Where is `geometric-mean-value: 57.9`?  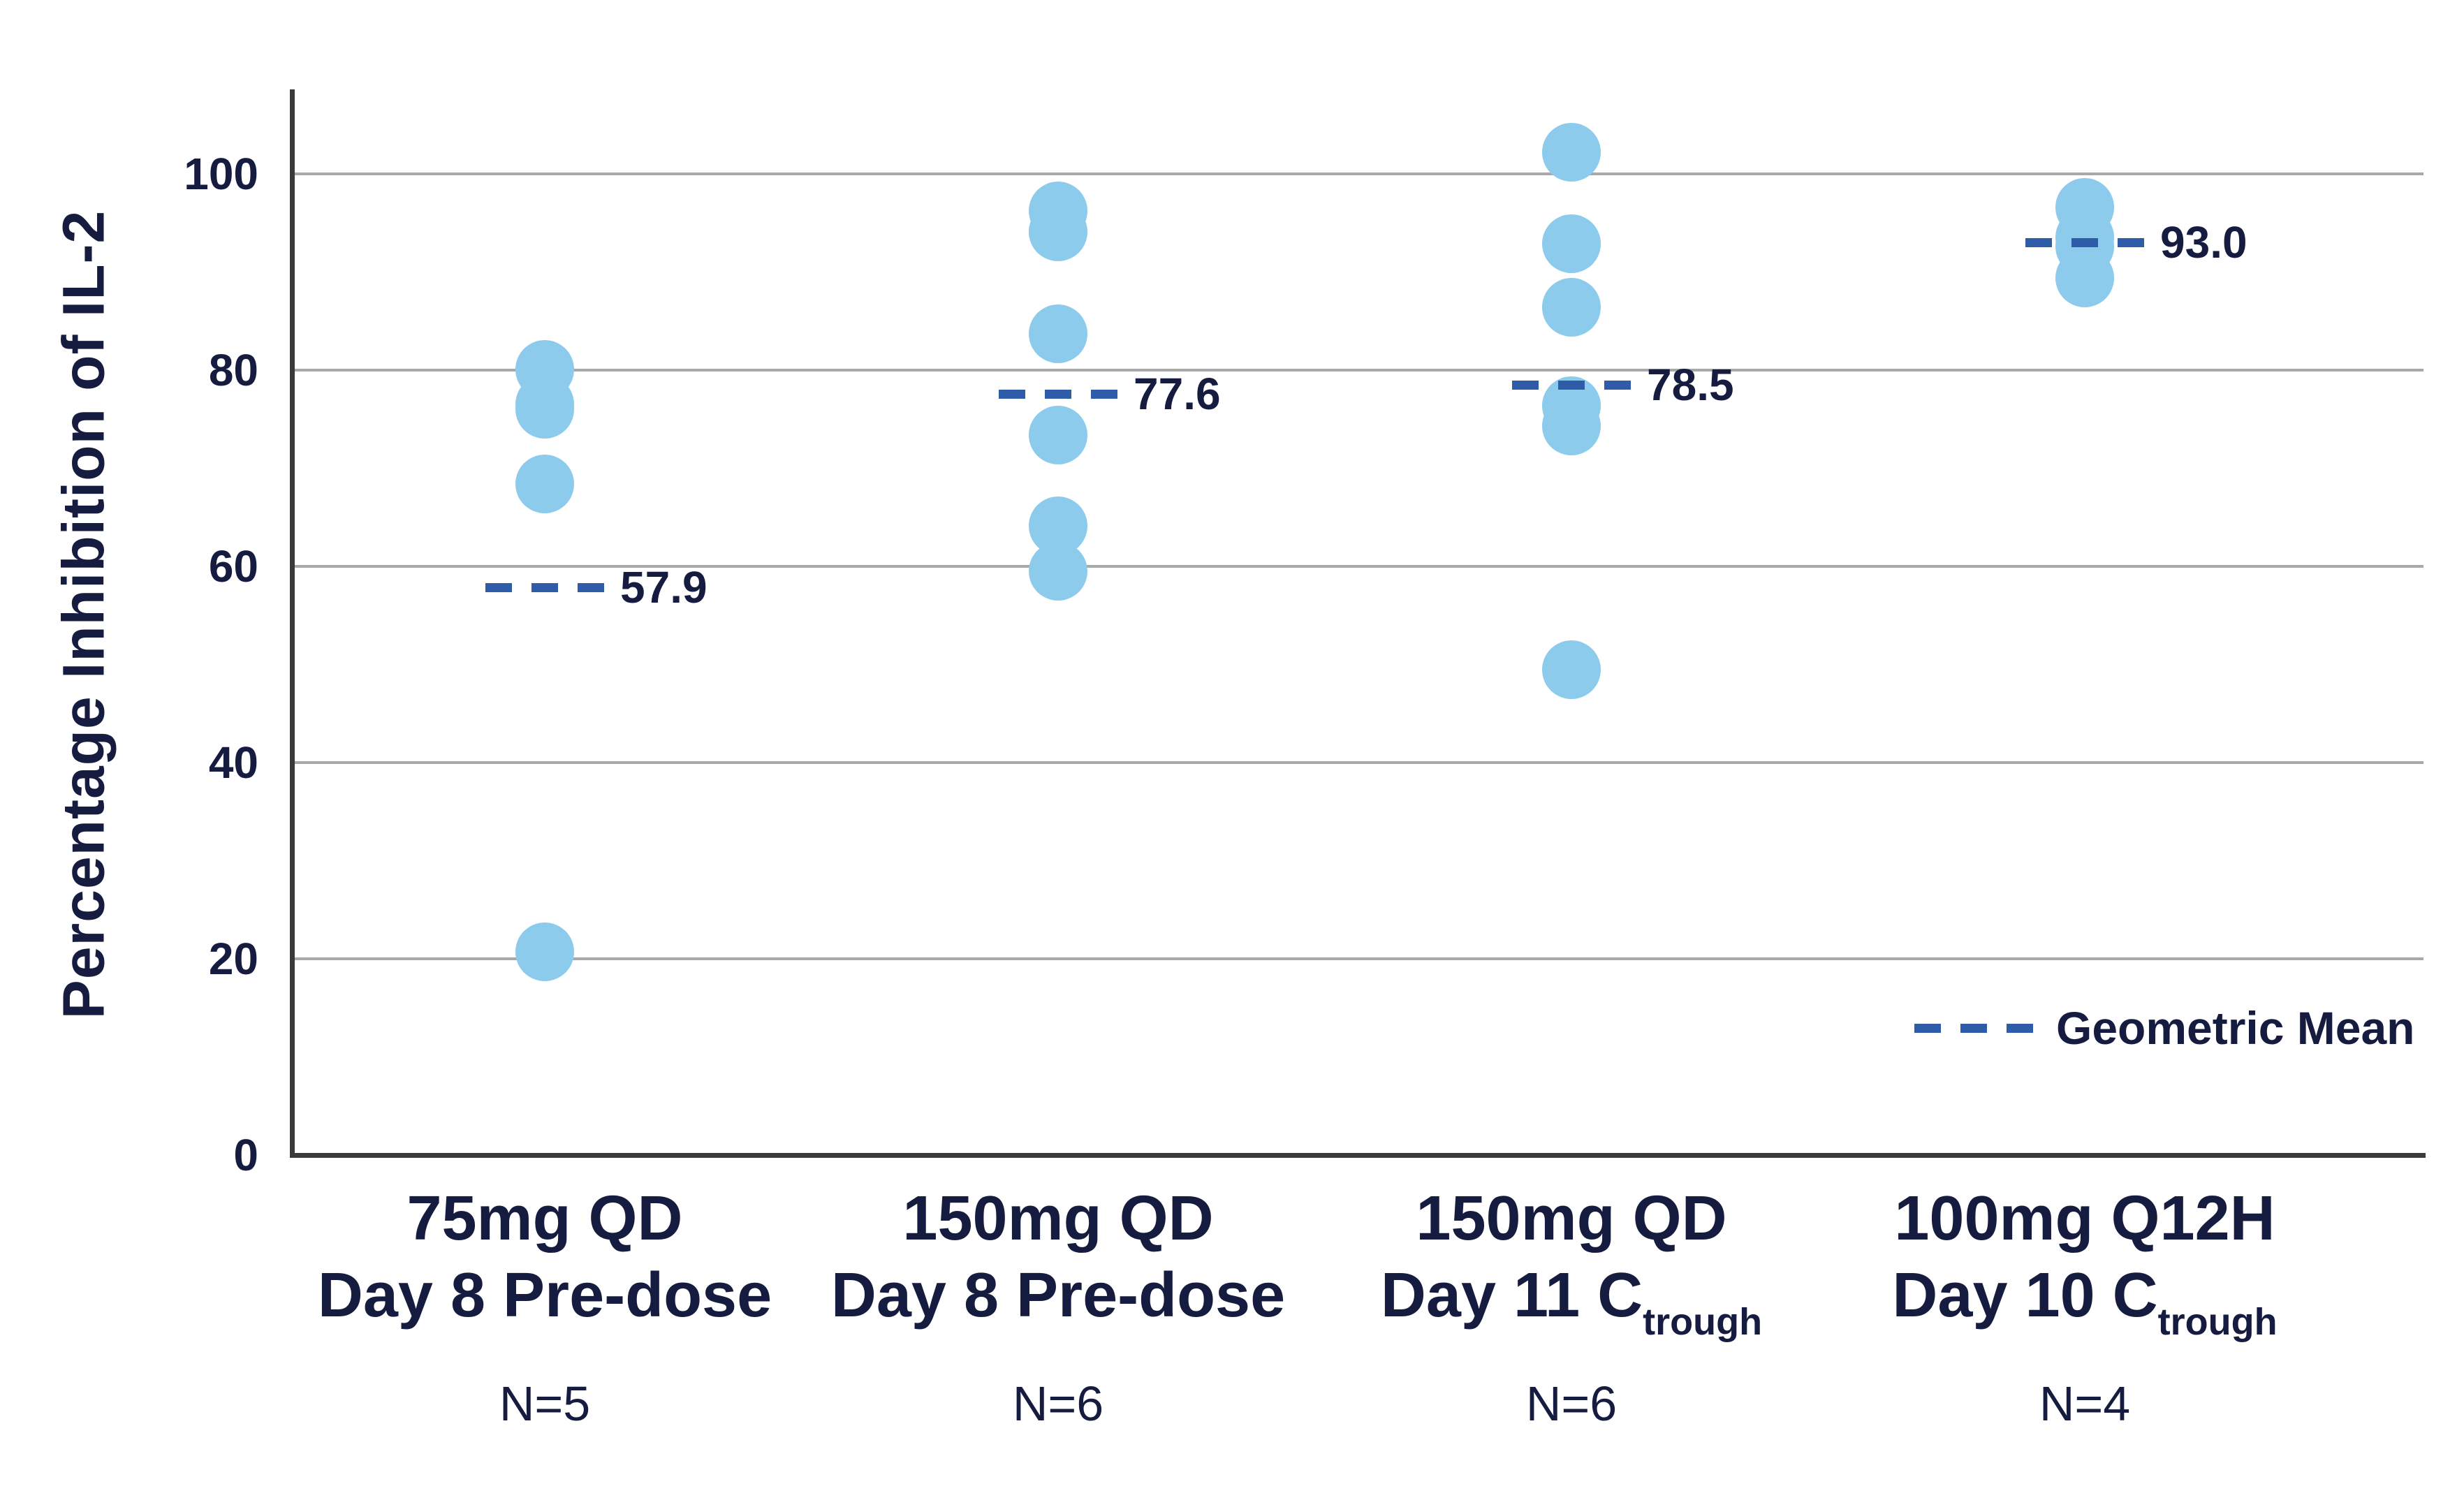 geometric-mean-value: 57.9 is located at coordinates (663, 586).